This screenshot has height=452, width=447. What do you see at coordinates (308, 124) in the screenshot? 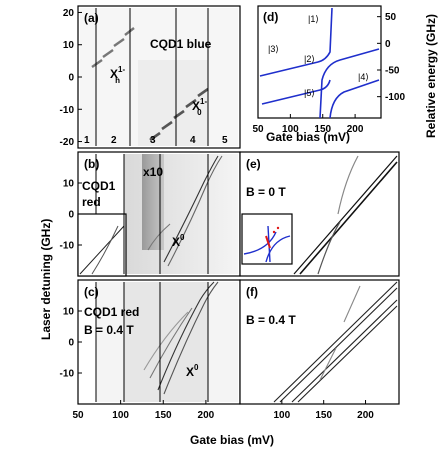
I see `panel-d-xticks: 50 100 150 200` at bounding box center [308, 124].